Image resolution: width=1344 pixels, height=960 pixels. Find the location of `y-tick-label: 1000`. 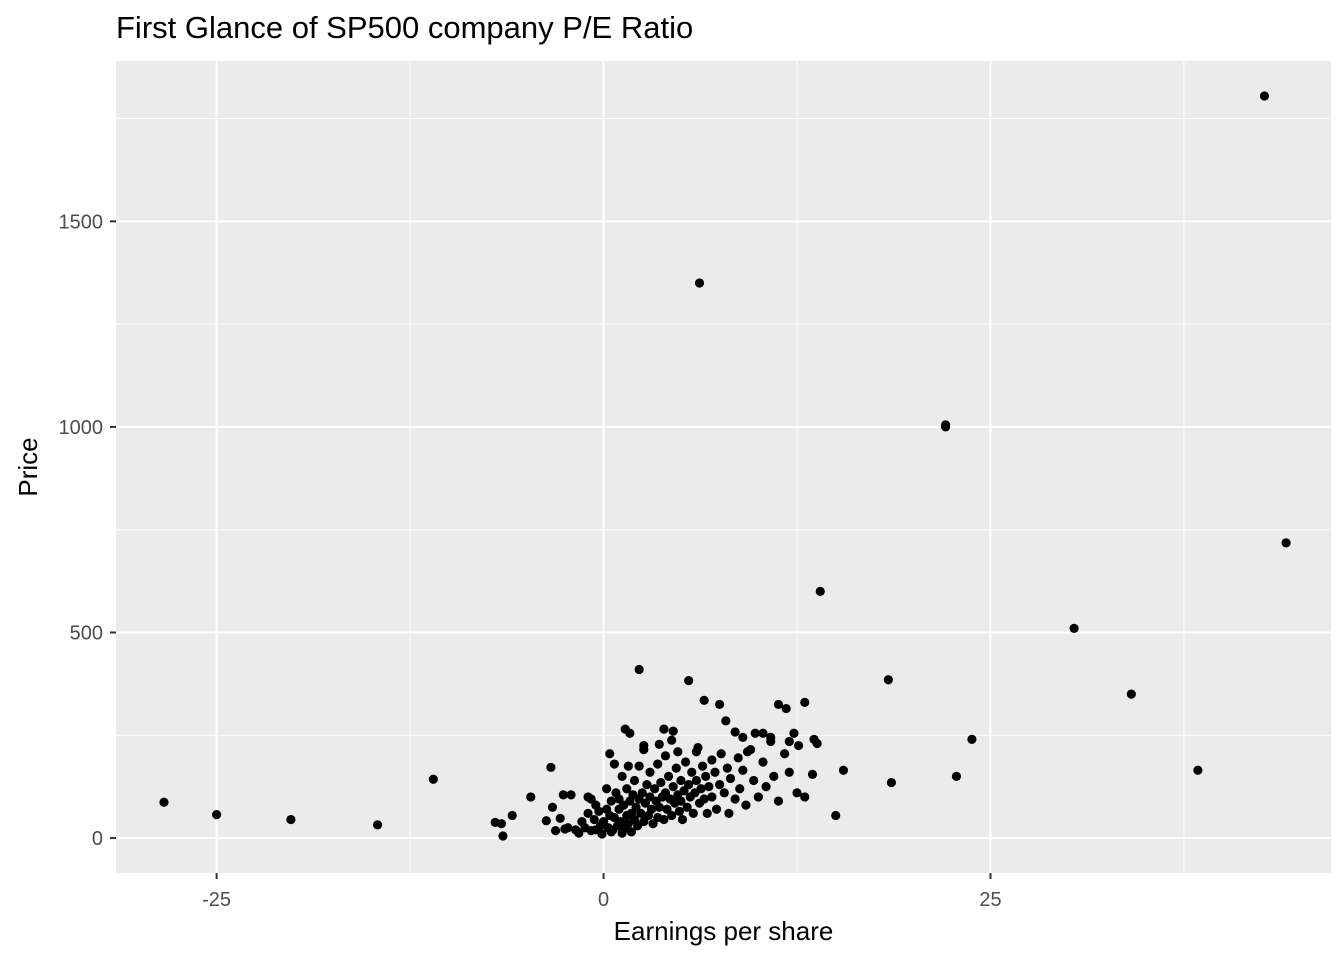

y-tick-label: 1000 is located at coordinates (81, 428).